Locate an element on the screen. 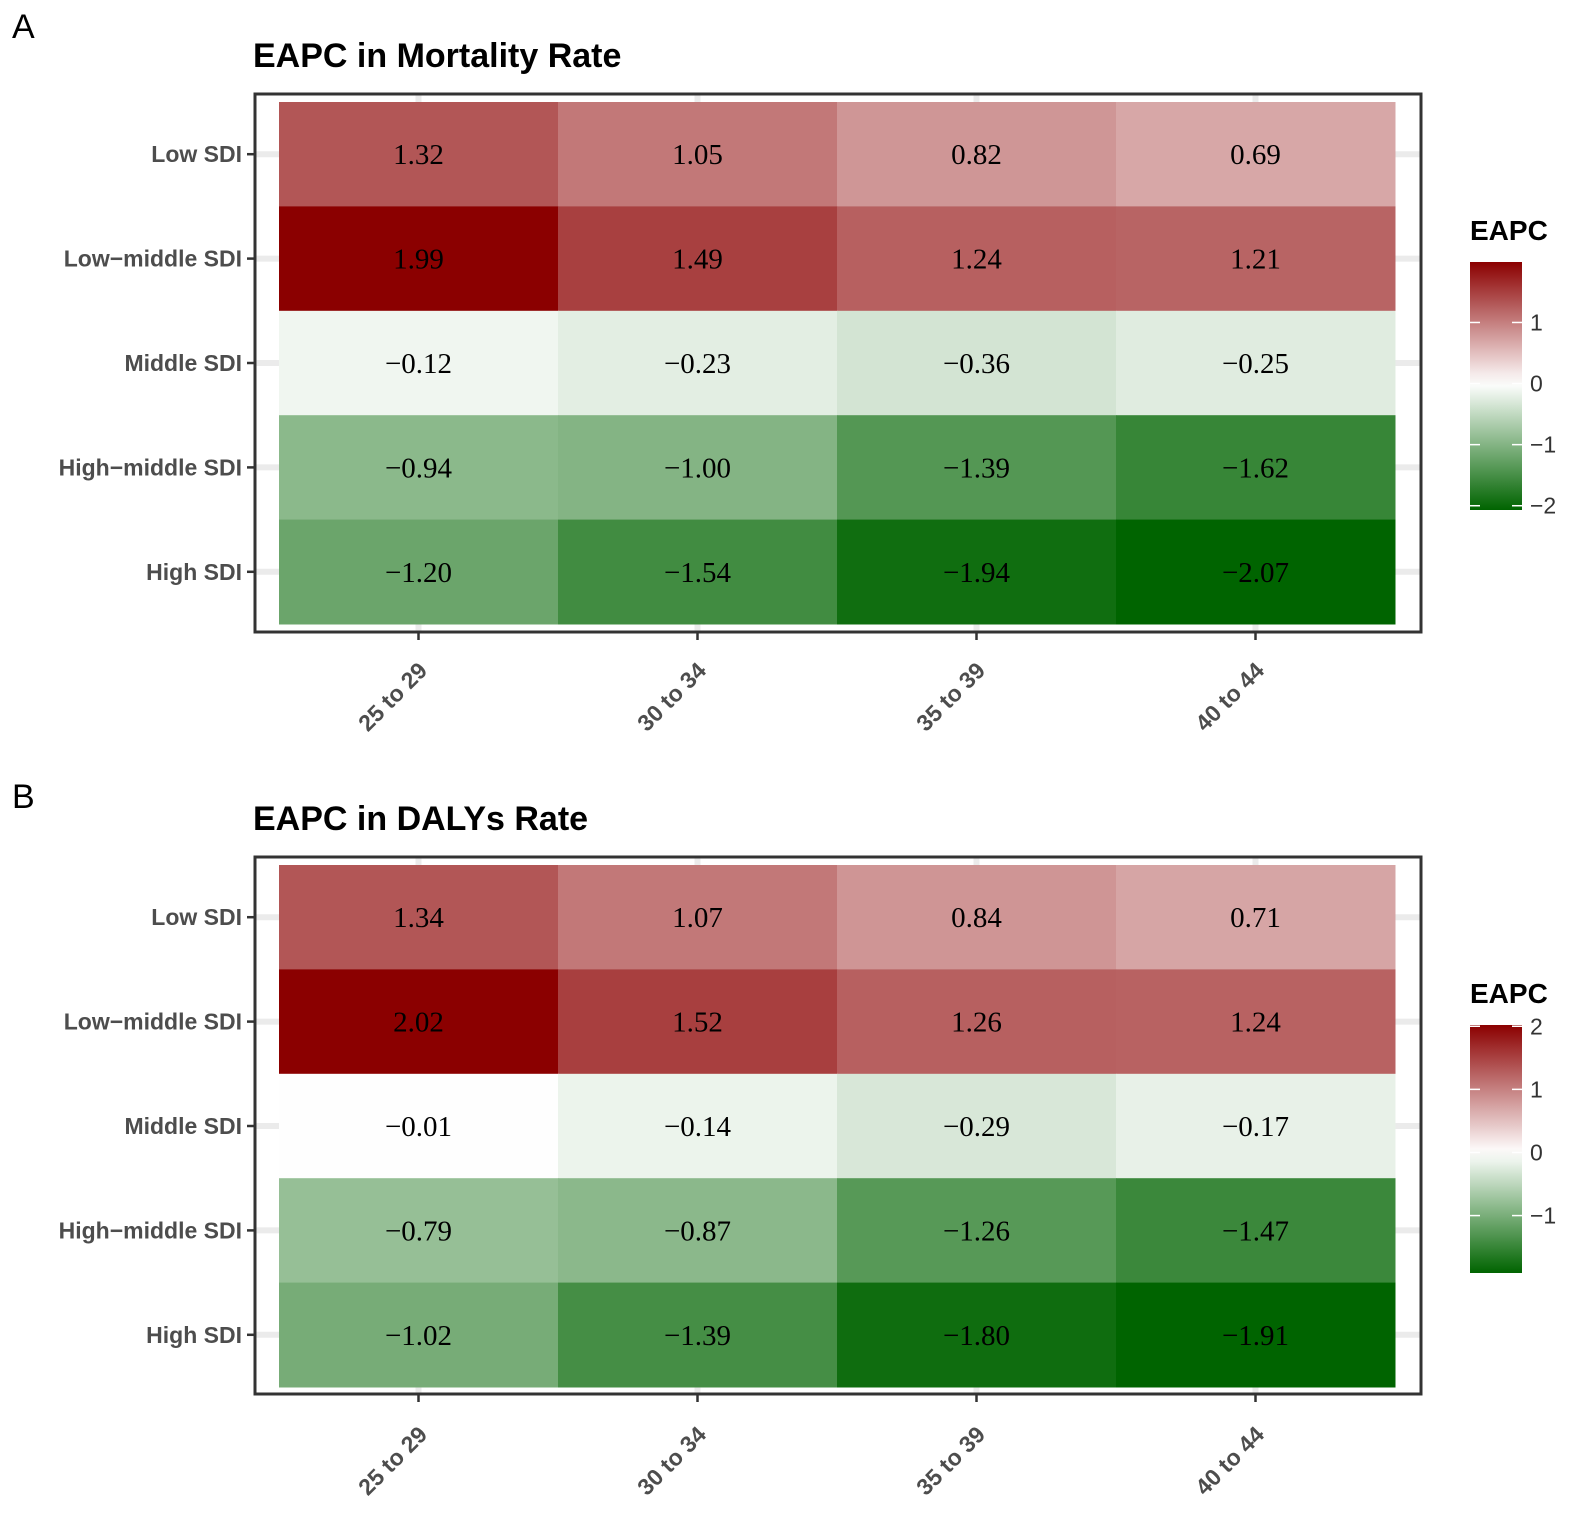  legend-tick-label: 2 is located at coordinates (1536, 1026).